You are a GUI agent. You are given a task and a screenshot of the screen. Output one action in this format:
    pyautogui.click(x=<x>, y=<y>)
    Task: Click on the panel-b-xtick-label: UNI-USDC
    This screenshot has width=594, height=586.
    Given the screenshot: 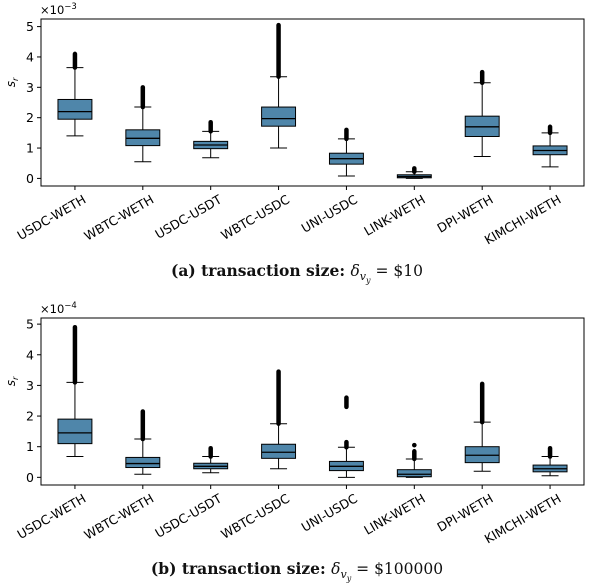 What is the action you would take?
    pyautogui.click(x=330, y=512)
    